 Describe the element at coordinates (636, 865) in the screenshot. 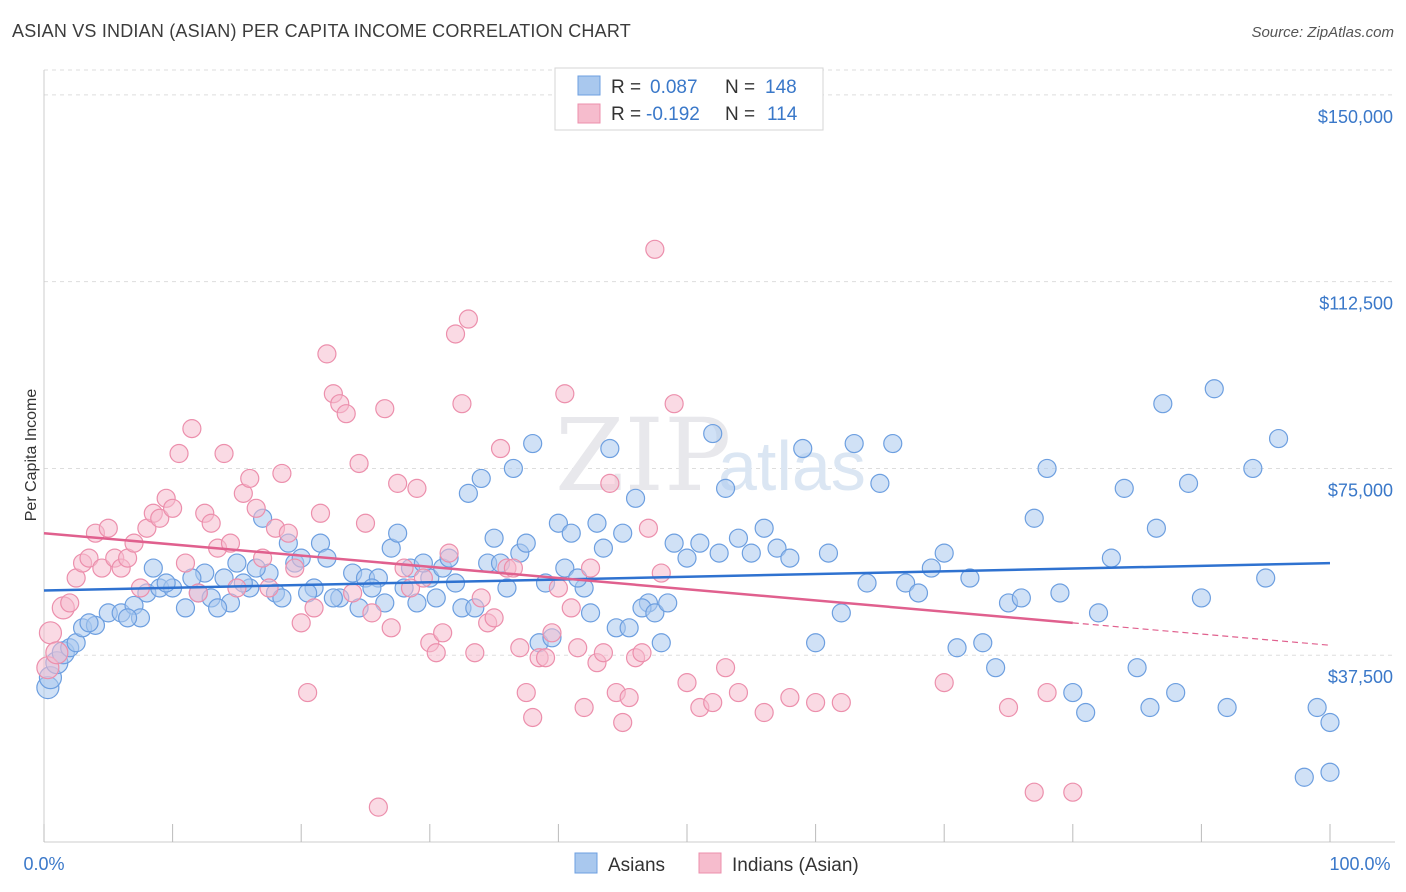

I see `legend-asians-label: Asians` at that location.